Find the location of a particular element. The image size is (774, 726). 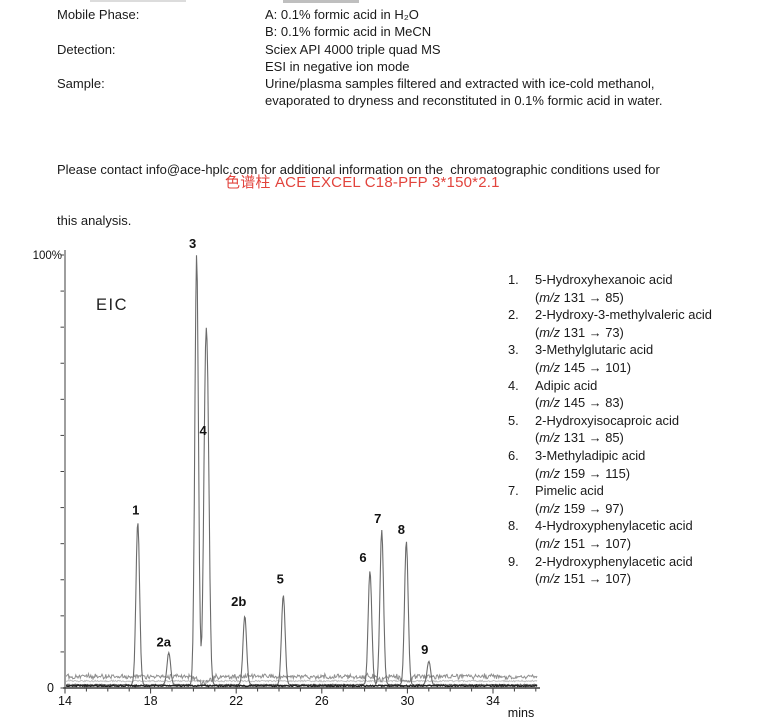

peak-label-2a: 2a is located at coordinates (164, 642).